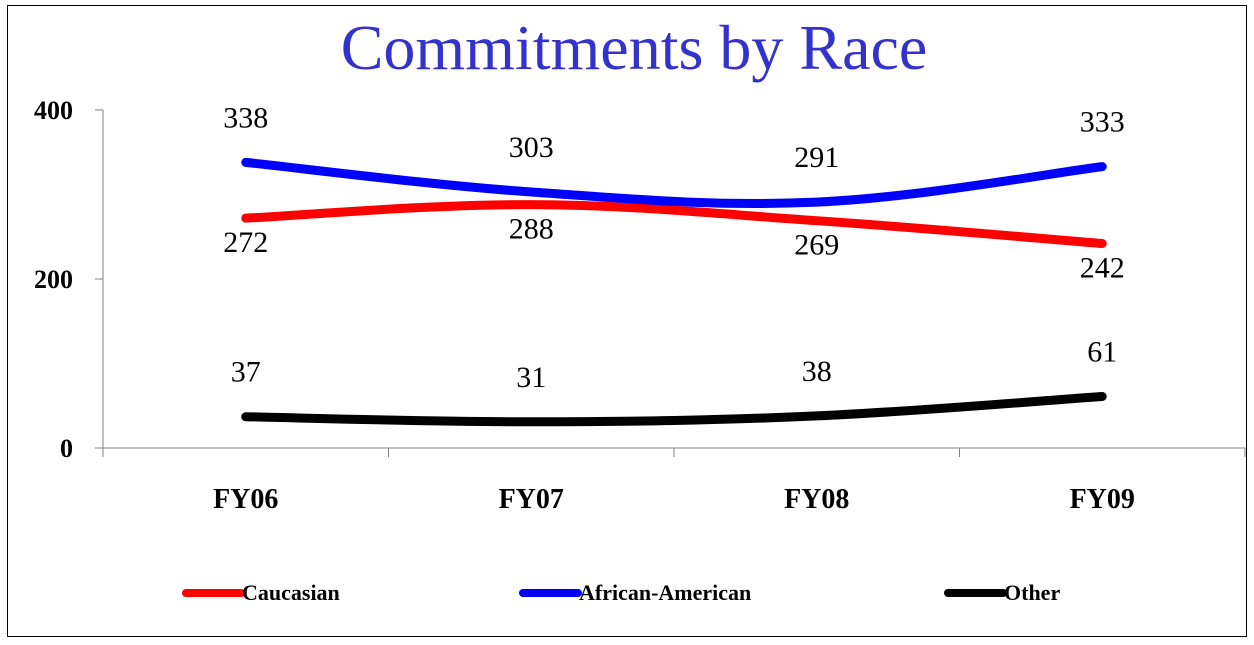 The width and height of the screenshot is (1254, 645). I want to click on data-label: 338, so click(245, 117).